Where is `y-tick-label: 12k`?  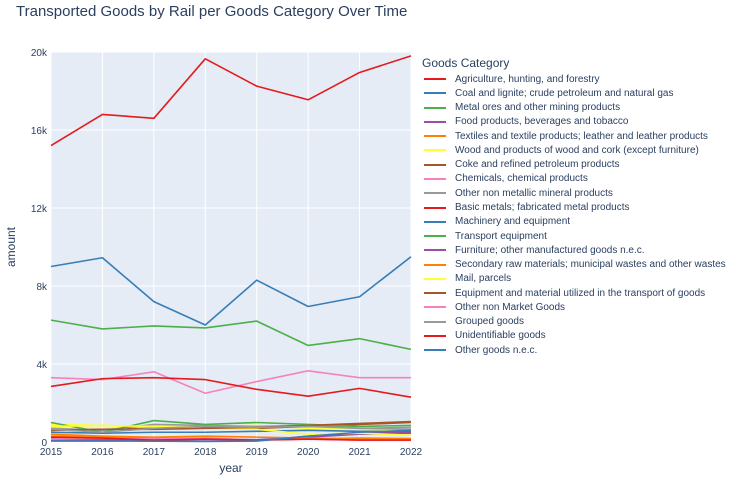
y-tick-label: 12k is located at coordinates (39, 209).